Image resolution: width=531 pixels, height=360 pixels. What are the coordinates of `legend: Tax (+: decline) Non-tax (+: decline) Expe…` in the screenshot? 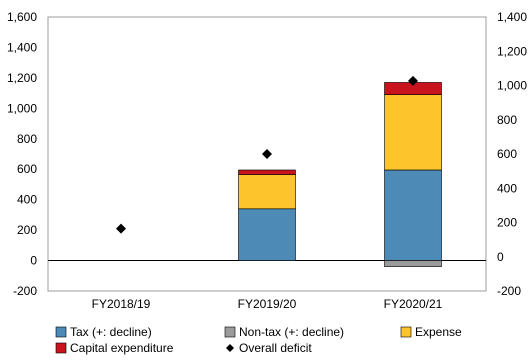 It's located at (258, 340).